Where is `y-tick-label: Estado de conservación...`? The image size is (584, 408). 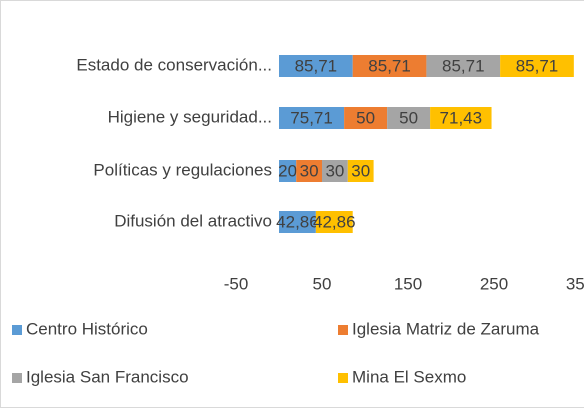 y-tick-label: Estado de conservación... is located at coordinates (174, 64).